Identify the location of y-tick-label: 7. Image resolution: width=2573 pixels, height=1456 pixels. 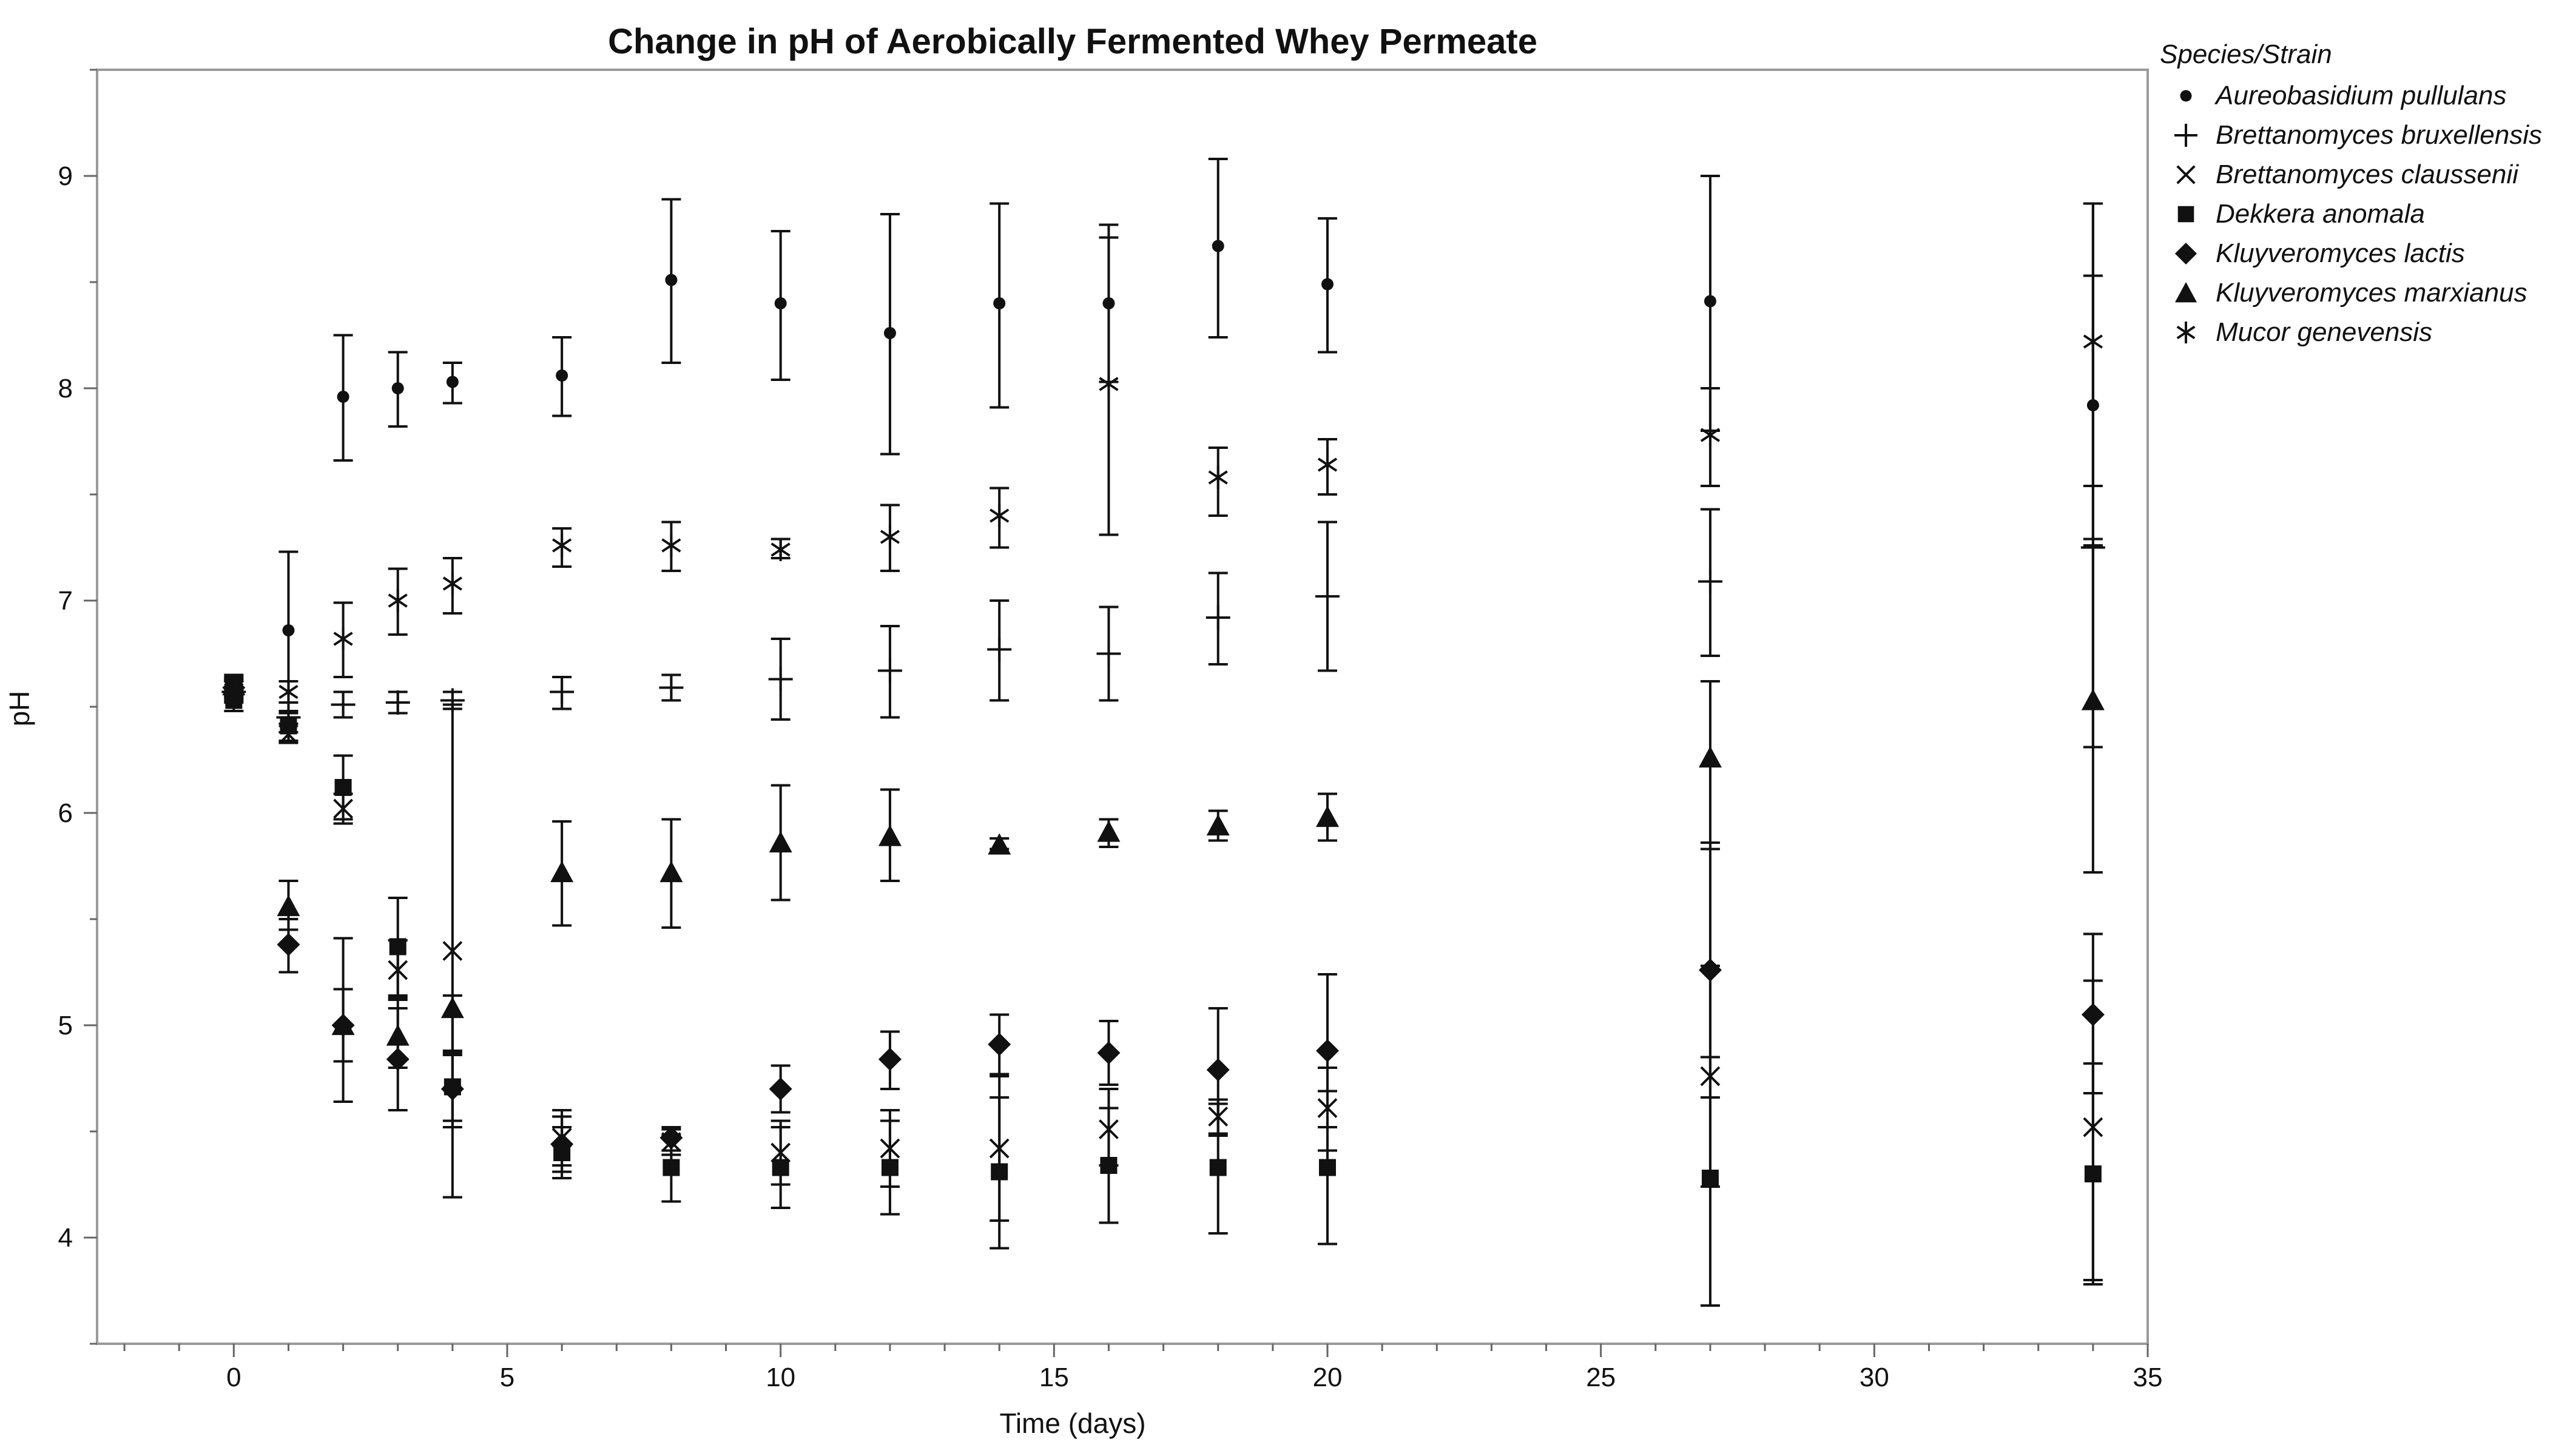
(65, 601).